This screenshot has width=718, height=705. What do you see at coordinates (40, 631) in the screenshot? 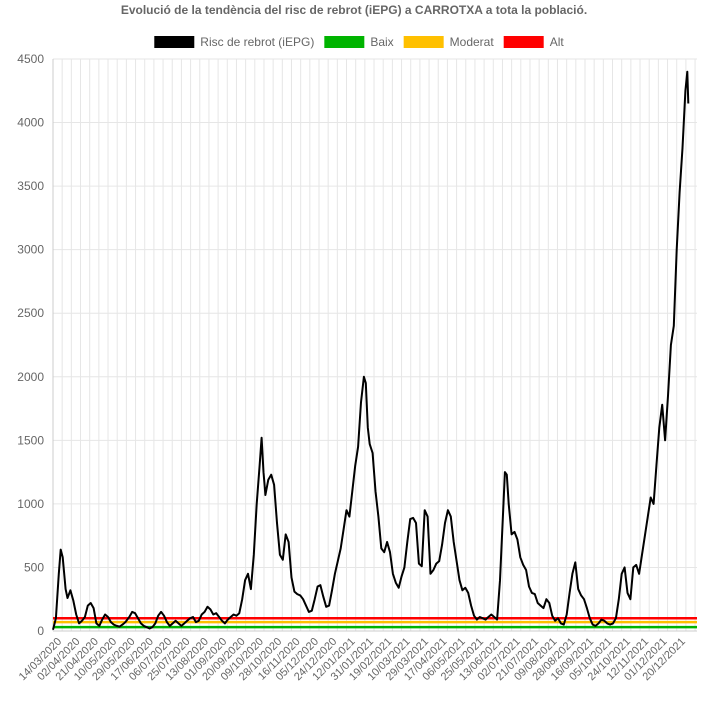
I see `y-tick-label: 0` at bounding box center [40, 631].